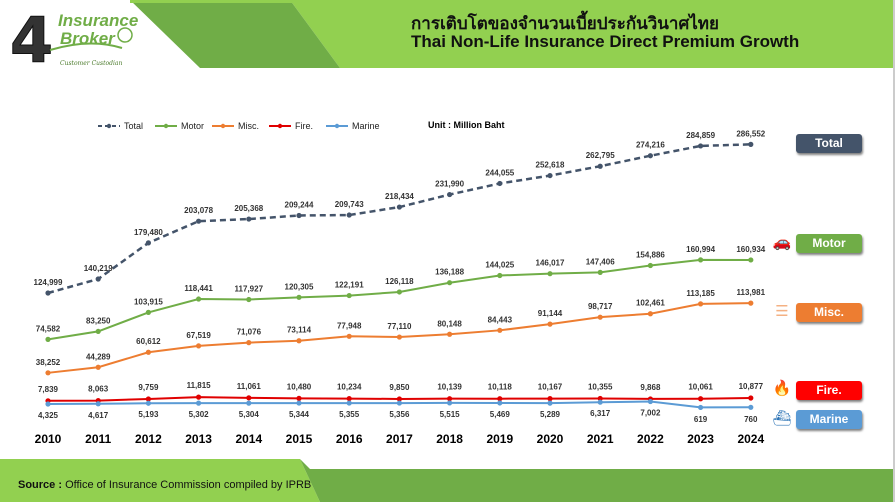 The width and height of the screenshot is (895, 502). Describe the element at coordinates (782, 311) in the screenshot. I see `list-icon: ☰` at that location.